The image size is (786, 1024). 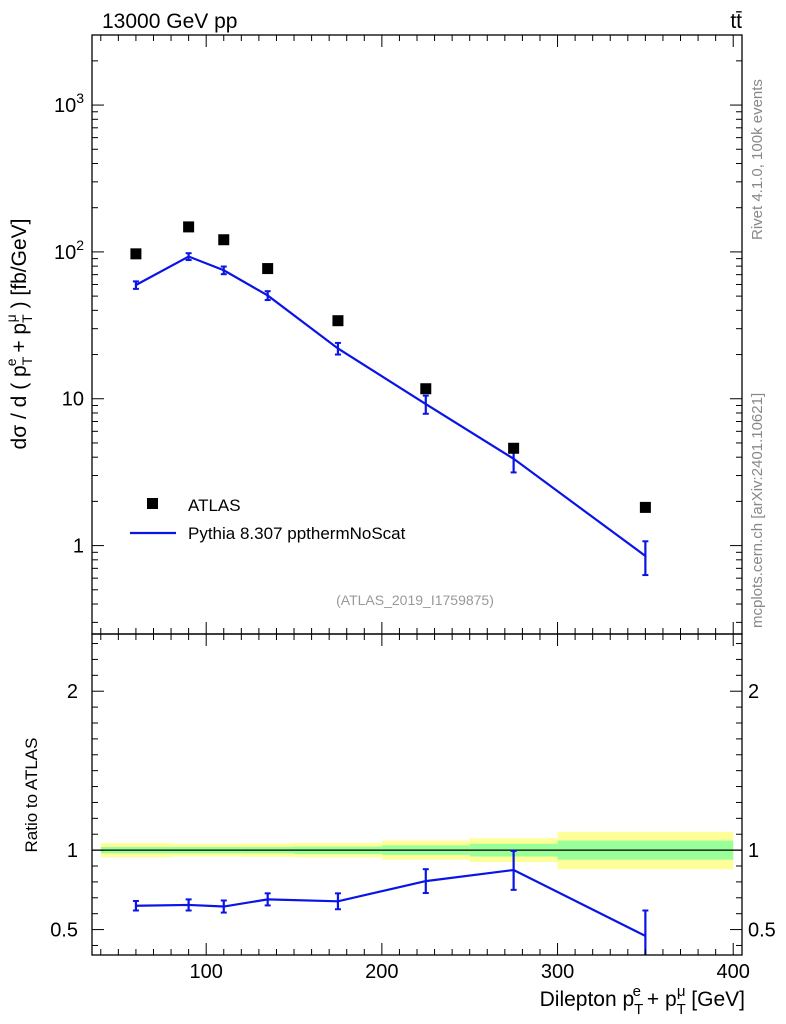 I want to click on legend-atlas-label: ATLAS, so click(x=214, y=505).